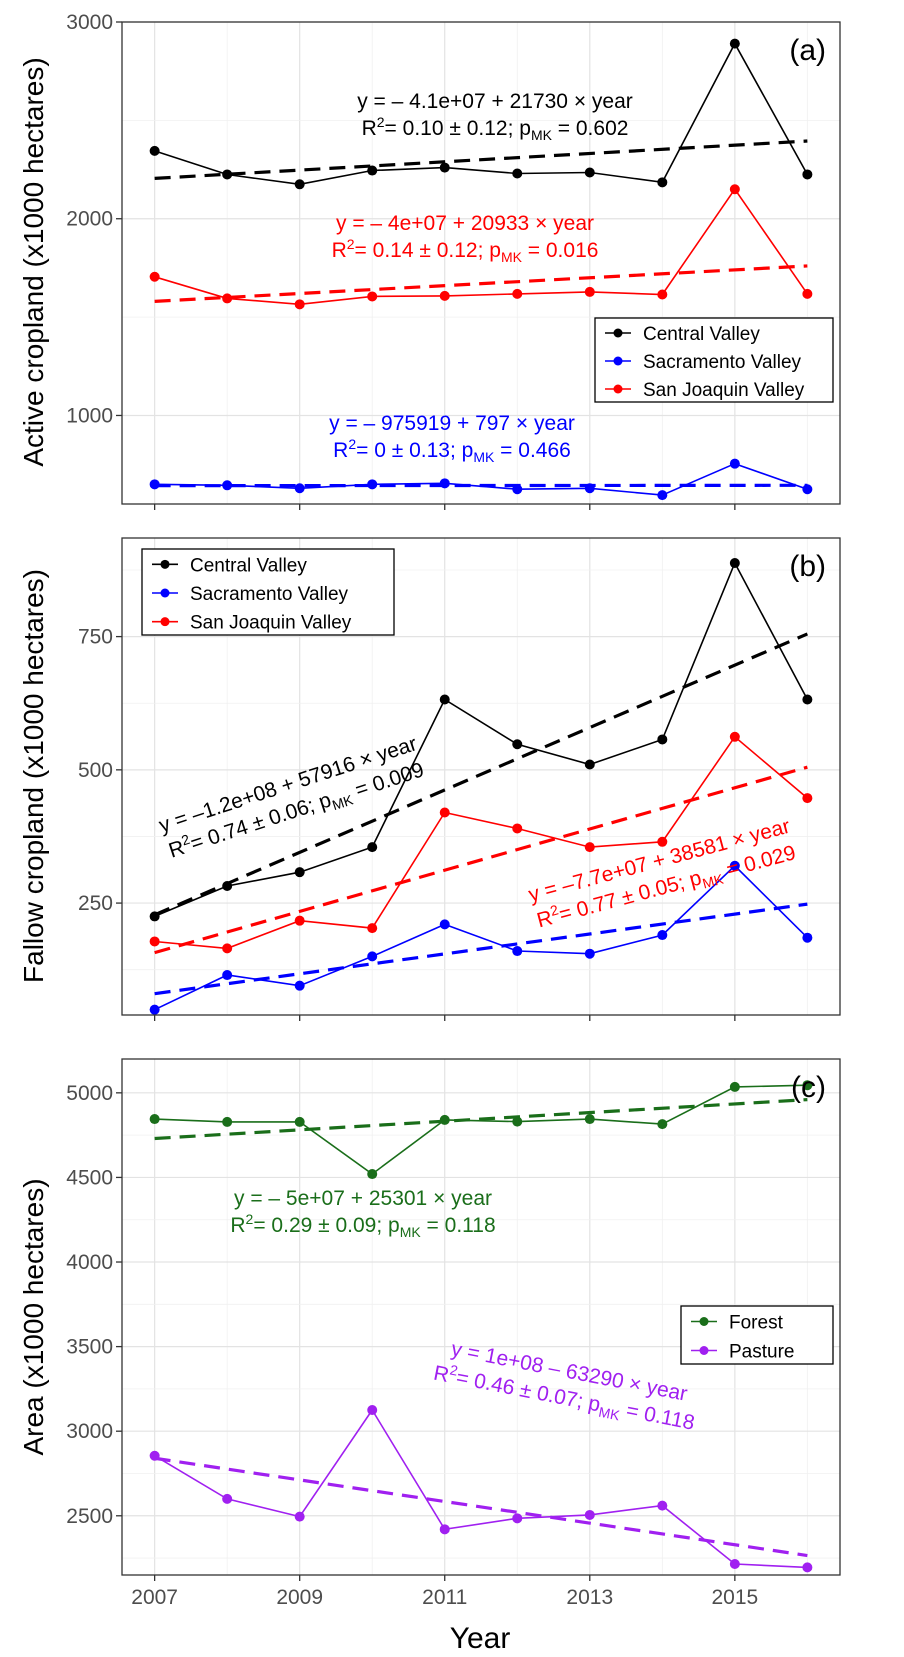  I want to click on panel-c-label: (c), so click(808, 1087).